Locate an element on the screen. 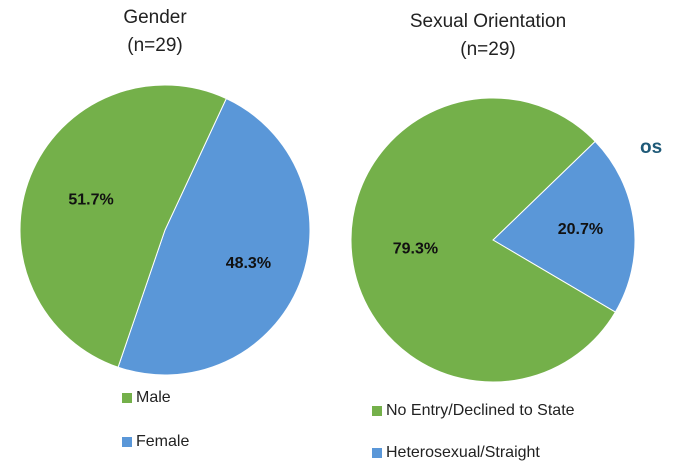  data-label: 48.3% is located at coordinates (248, 263).